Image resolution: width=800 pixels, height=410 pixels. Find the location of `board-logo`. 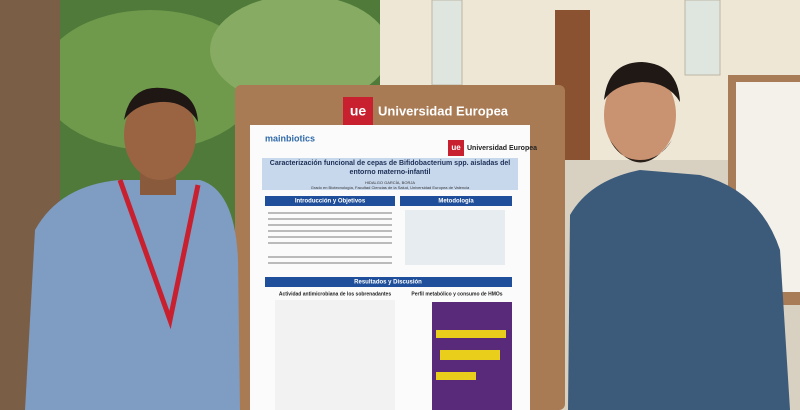

board-logo is located at coordinates (358, 112).